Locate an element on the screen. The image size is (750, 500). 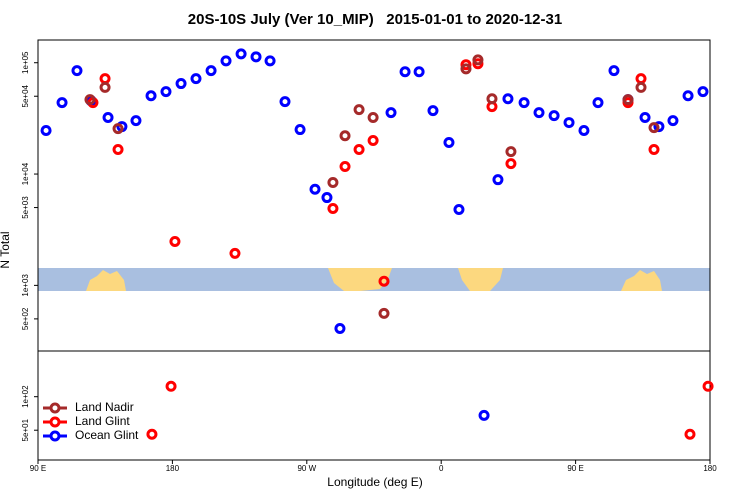
legend-label: Land Nadir is located at coordinates (104, 407).